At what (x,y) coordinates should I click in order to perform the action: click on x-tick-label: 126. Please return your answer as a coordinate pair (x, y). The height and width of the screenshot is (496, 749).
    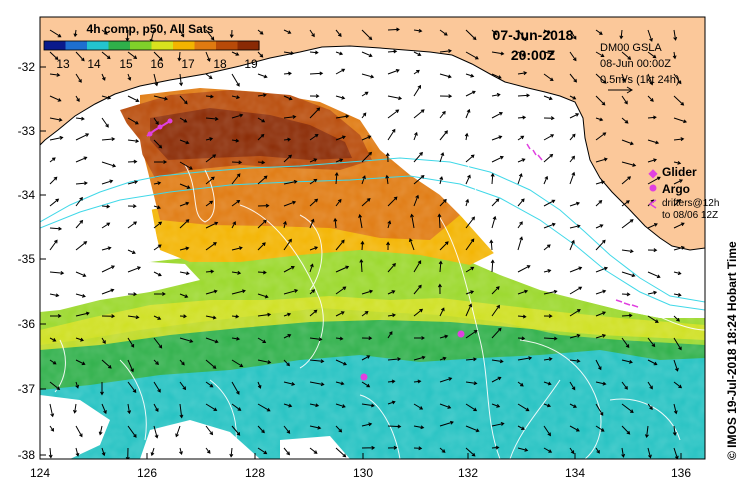
    Looking at the image, I should click on (147, 473).